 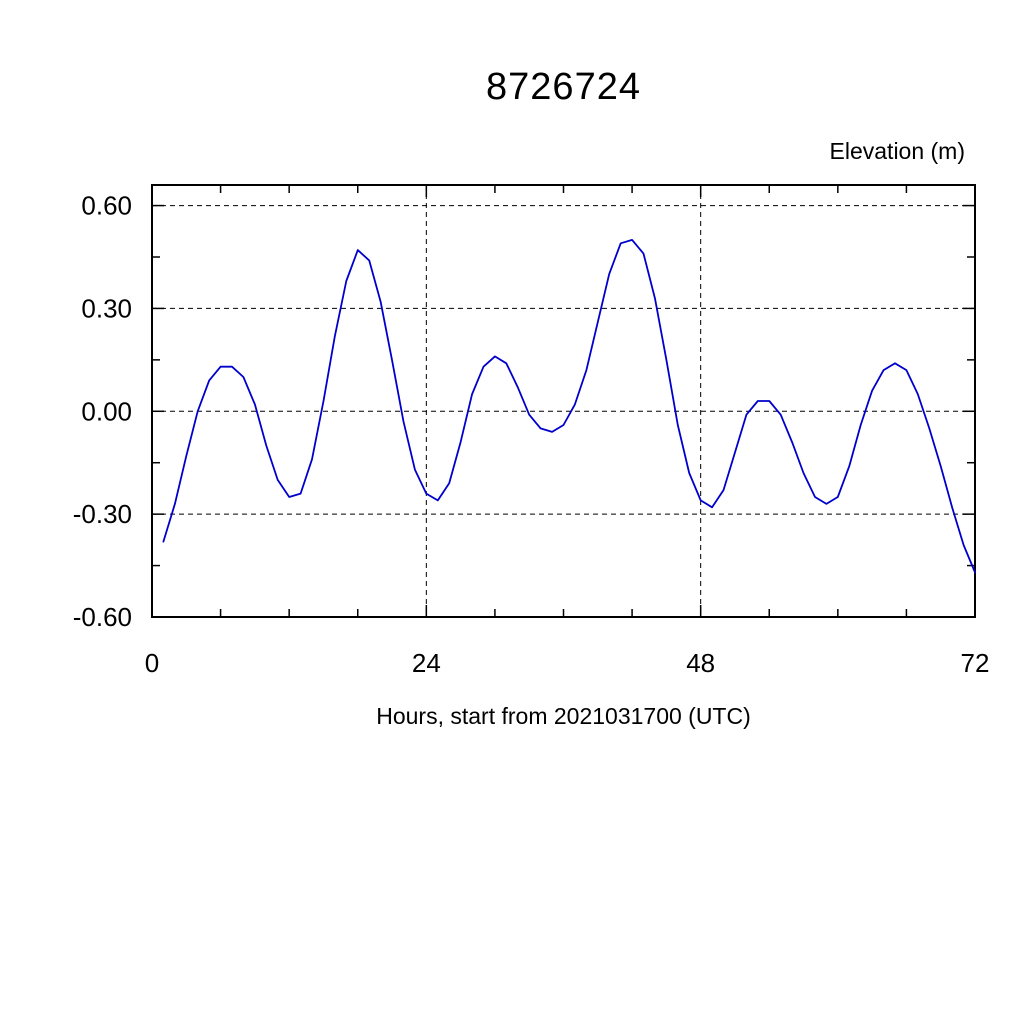 I want to click on y-tick-label: 0.00, so click(x=106, y=411).